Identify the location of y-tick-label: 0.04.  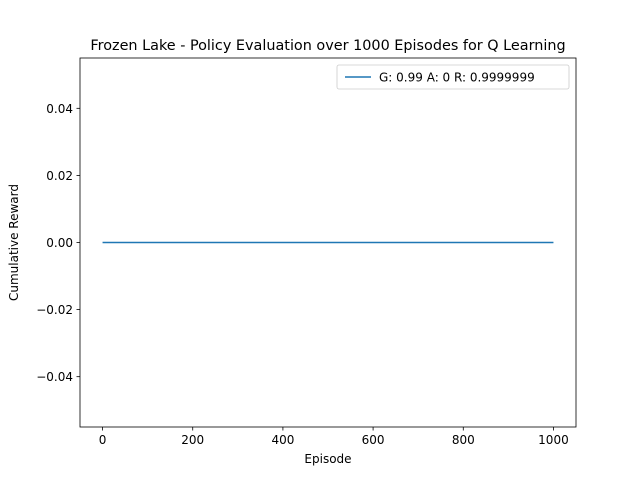
(59, 109).